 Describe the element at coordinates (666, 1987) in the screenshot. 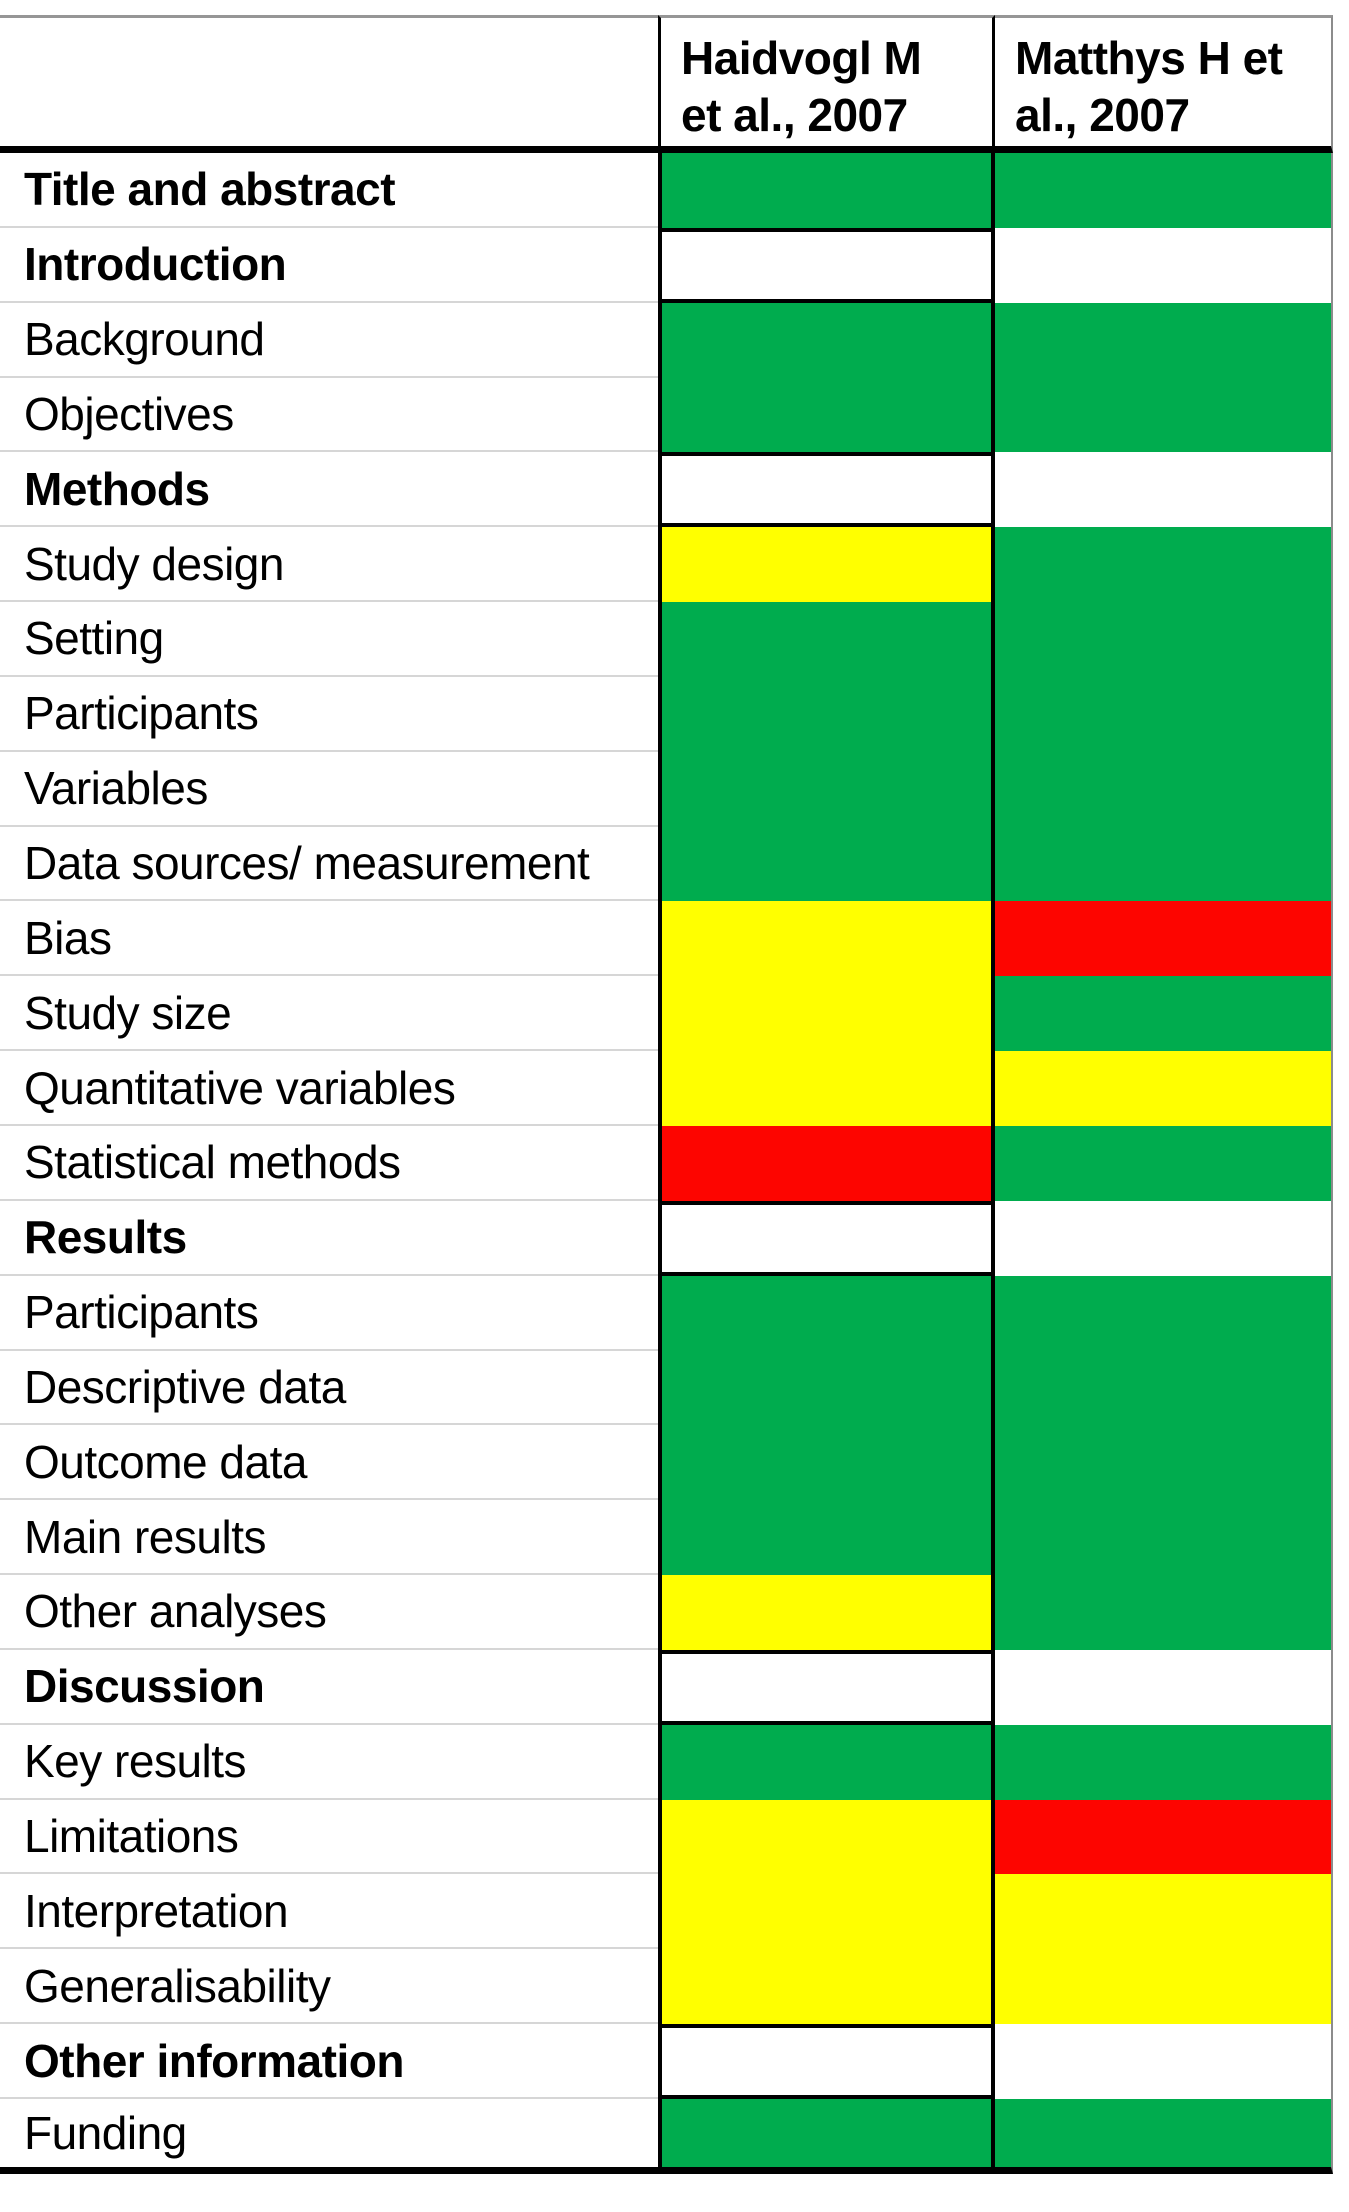

I see `table-row: Generalisability` at that location.